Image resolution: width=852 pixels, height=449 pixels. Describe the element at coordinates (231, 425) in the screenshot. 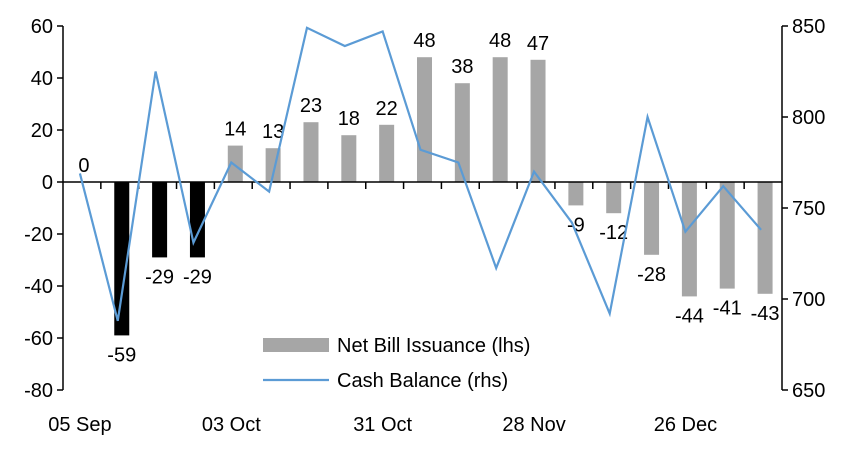

I see `x-tick-label: 03 Oct` at that location.